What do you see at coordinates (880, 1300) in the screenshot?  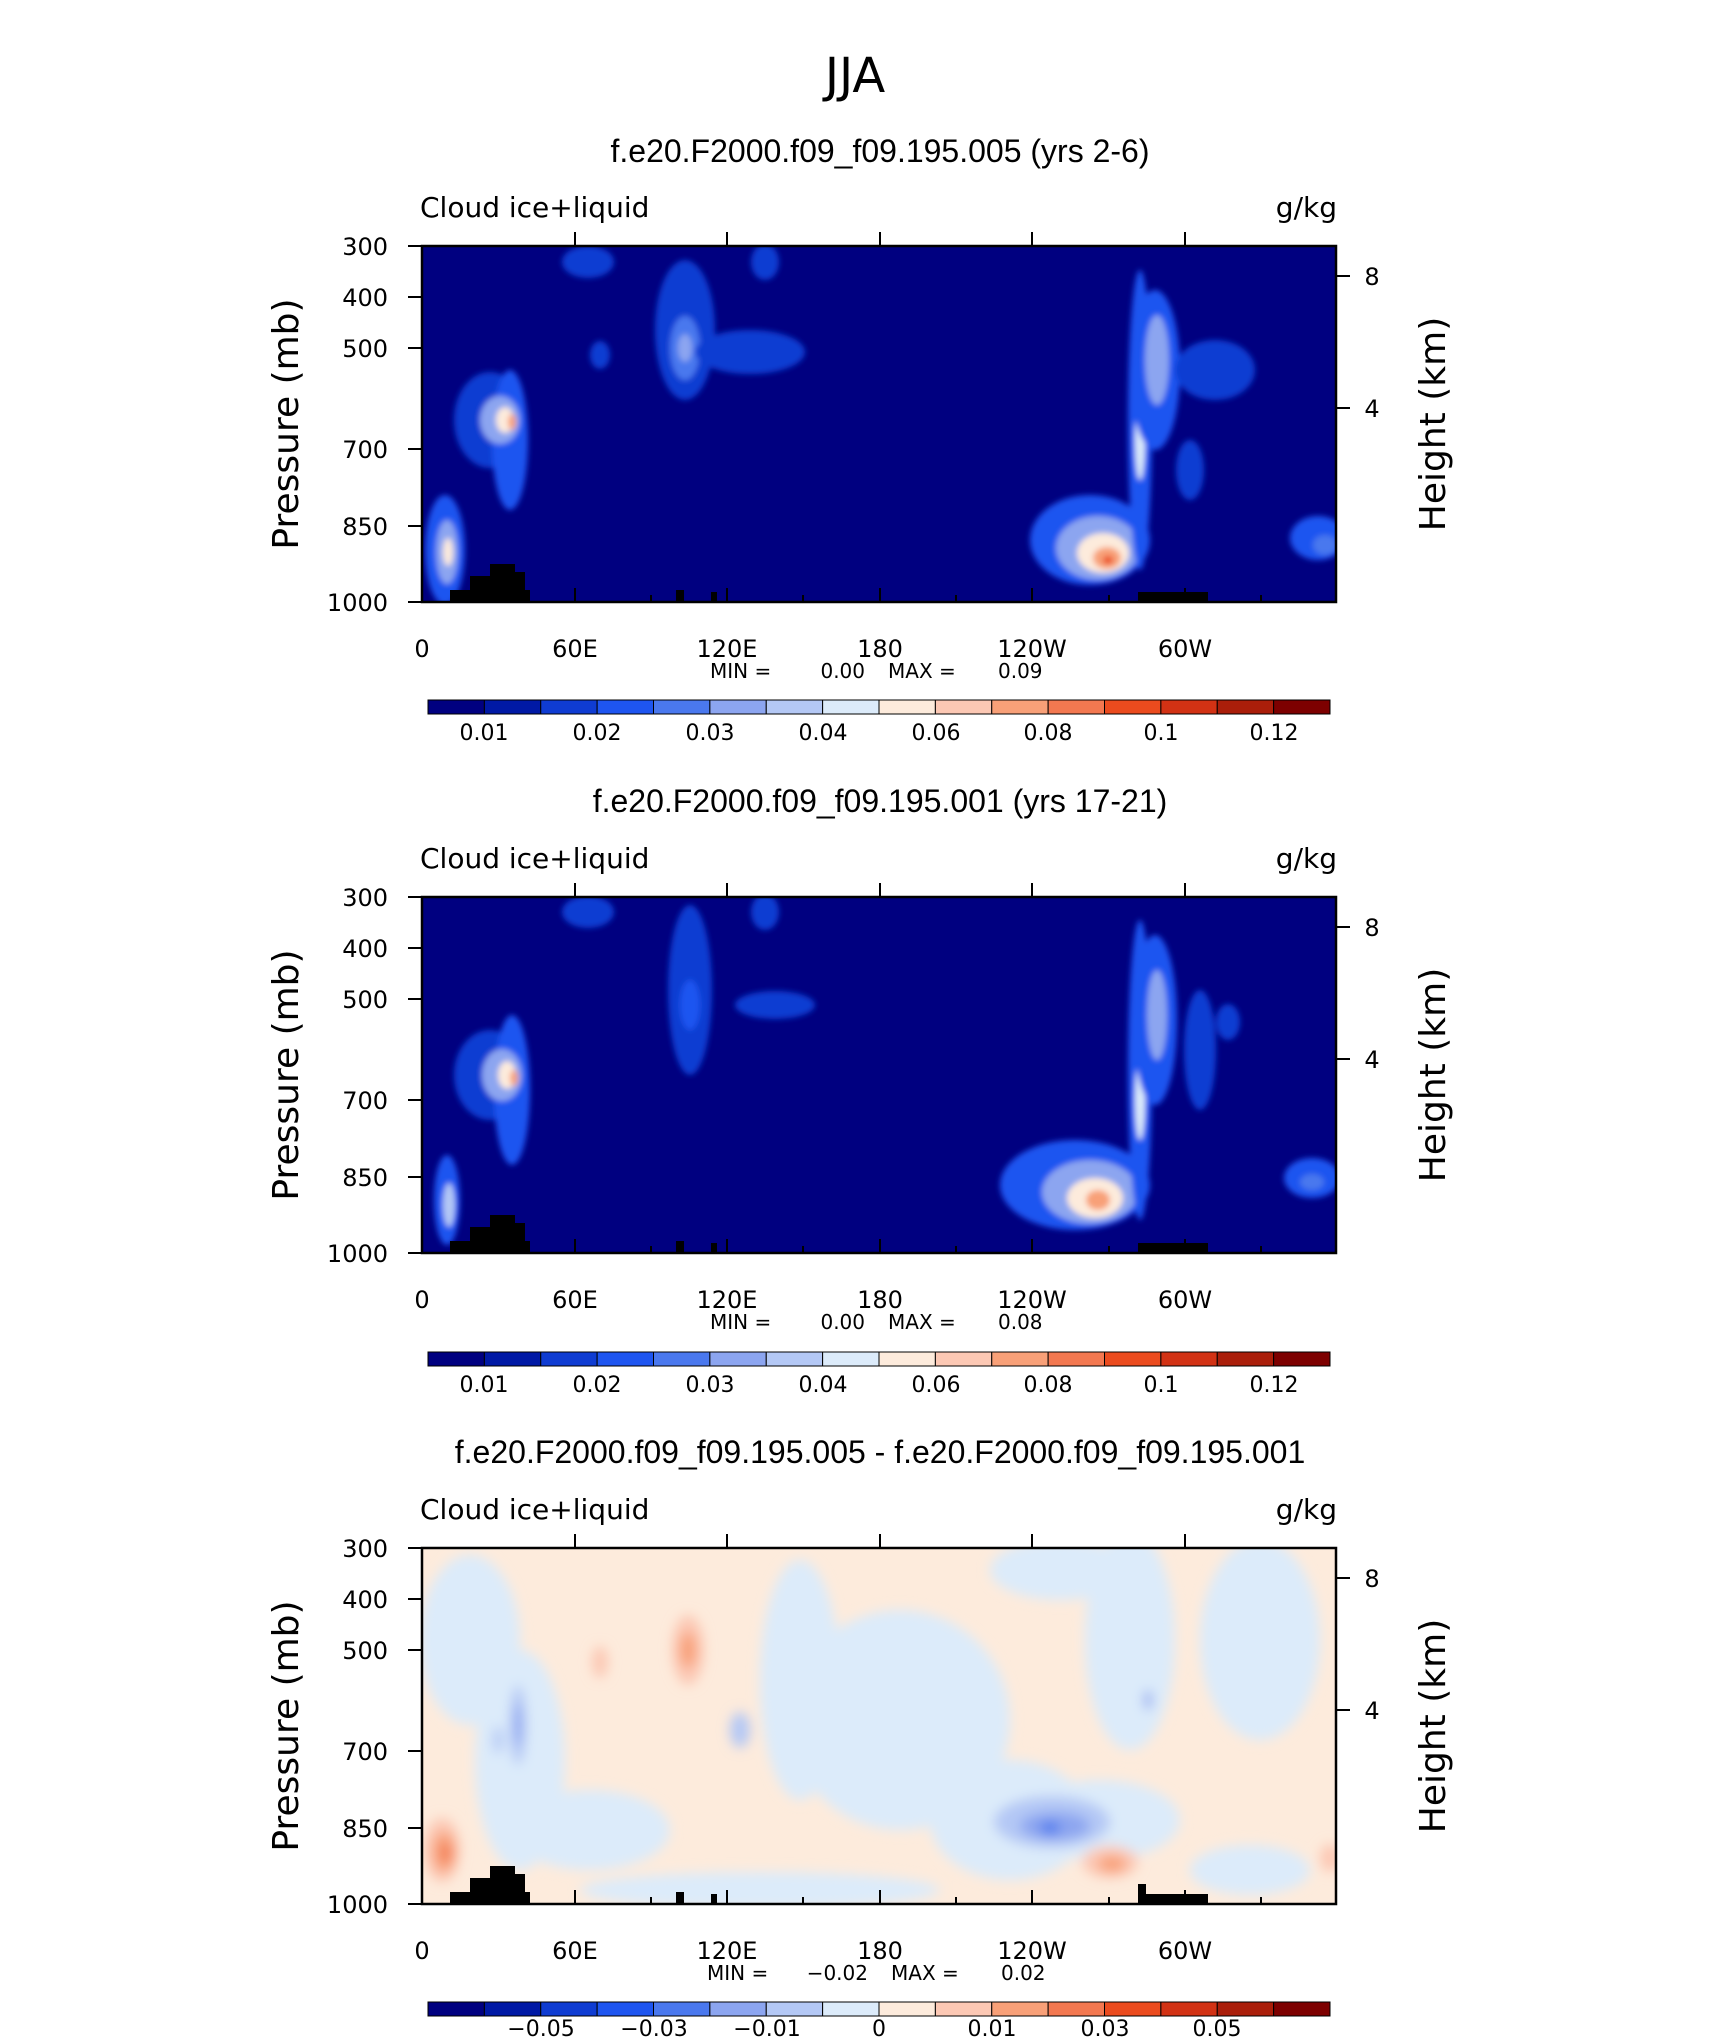 I see `x-tick-label: 180` at bounding box center [880, 1300].